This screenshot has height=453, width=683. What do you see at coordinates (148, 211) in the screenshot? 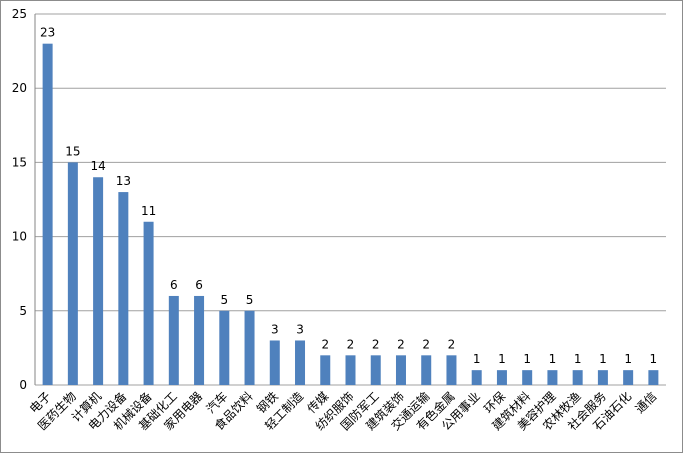
I see `value-label: 11` at bounding box center [148, 211].